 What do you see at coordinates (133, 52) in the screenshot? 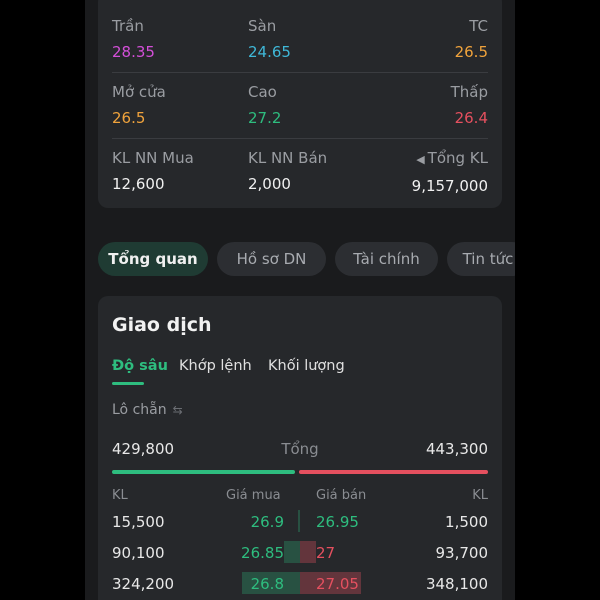
I see `ceiling-value: 28.35` at bounding box center [133, 52].